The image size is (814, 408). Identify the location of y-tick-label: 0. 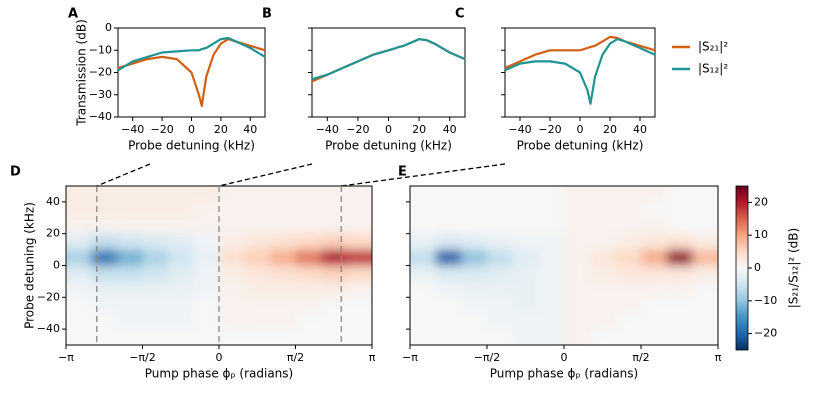
(108, 27).